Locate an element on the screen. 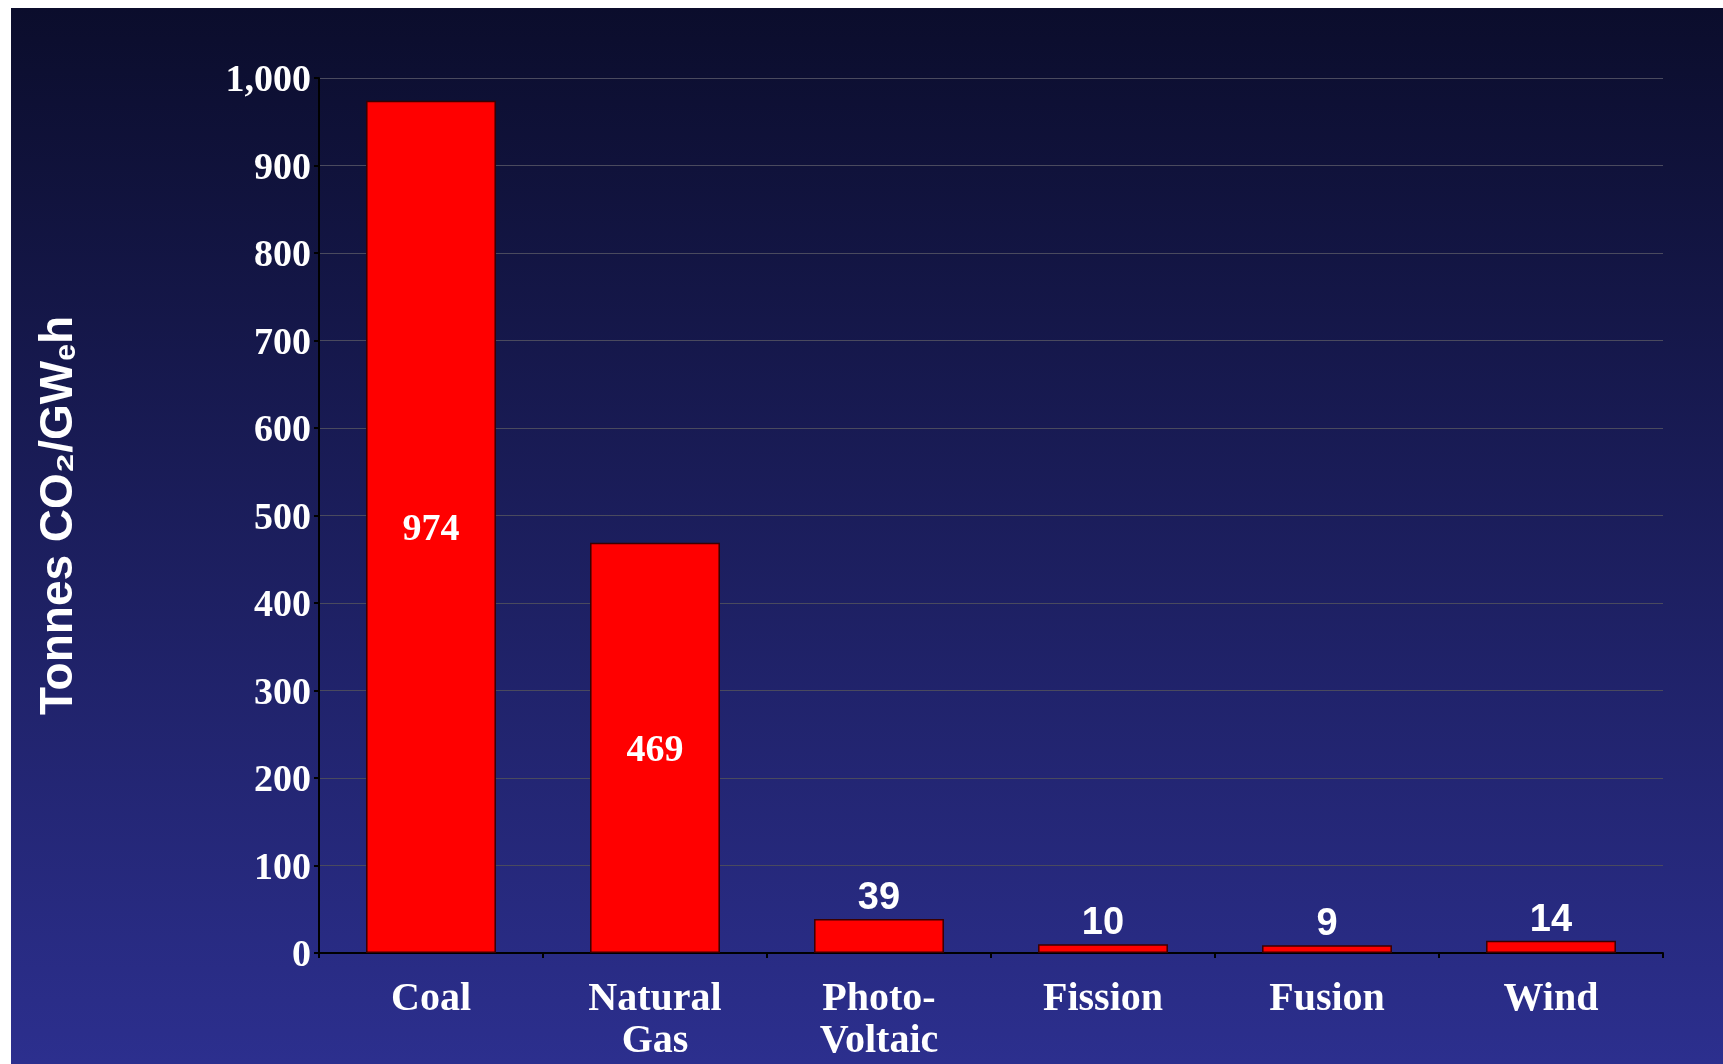  x-tick-label: Wind is located at coordinates (1551, 996).